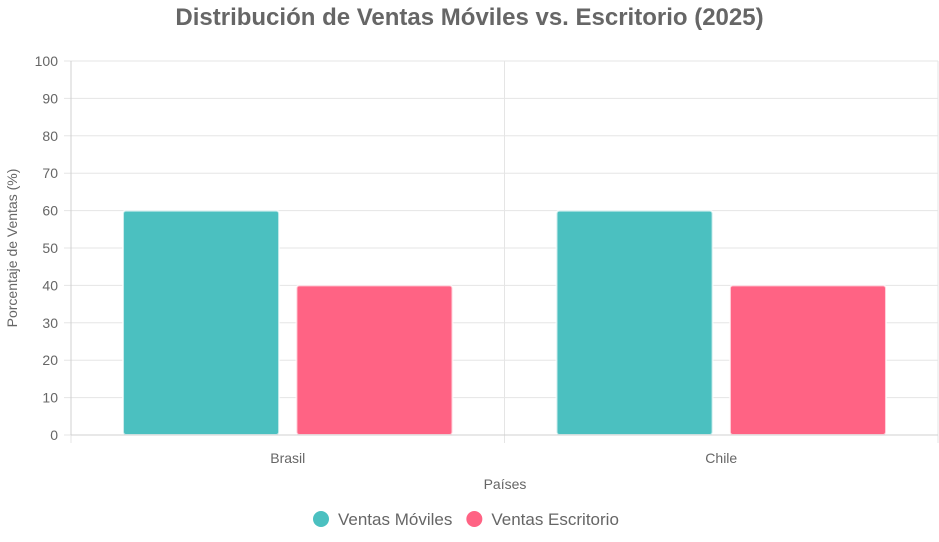 The image size is (939, 542). What do you see at coordinates (54, 435) in the screenshot?
I see `y-tick-label: 0` at bounding box center [54, 435].